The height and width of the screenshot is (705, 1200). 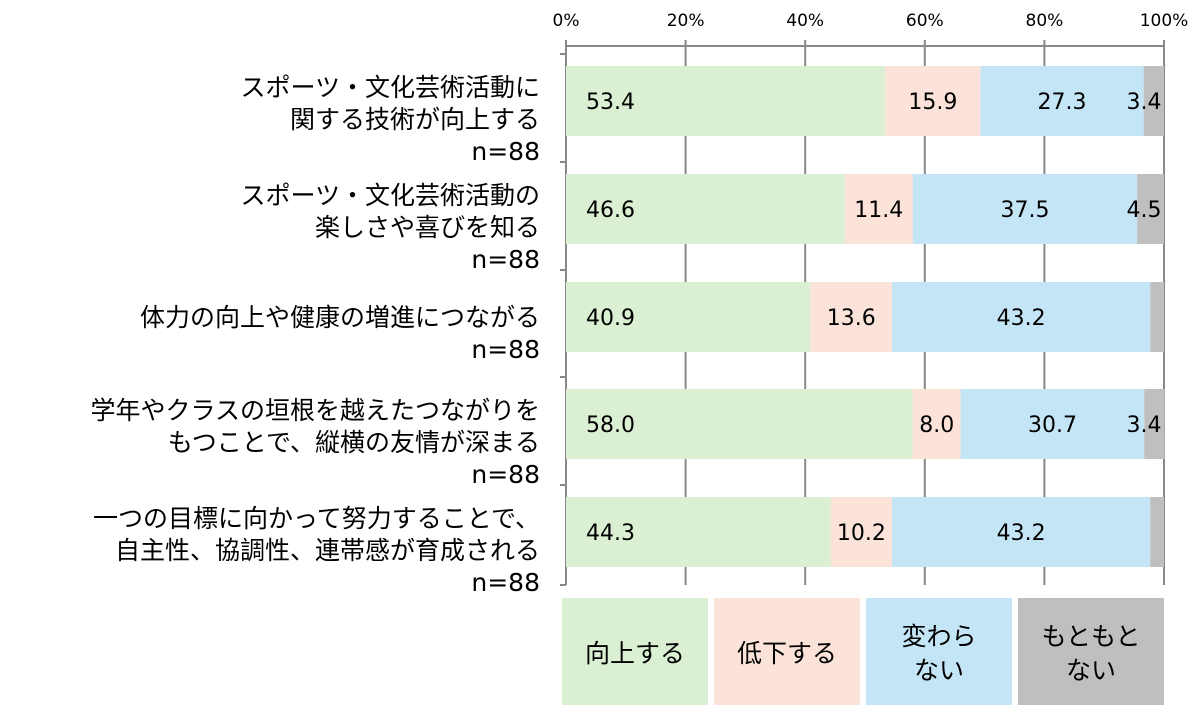 I want to click on category-label: 学年やクラスの垣根を越えたつながりを, so click(x=315, y=410).